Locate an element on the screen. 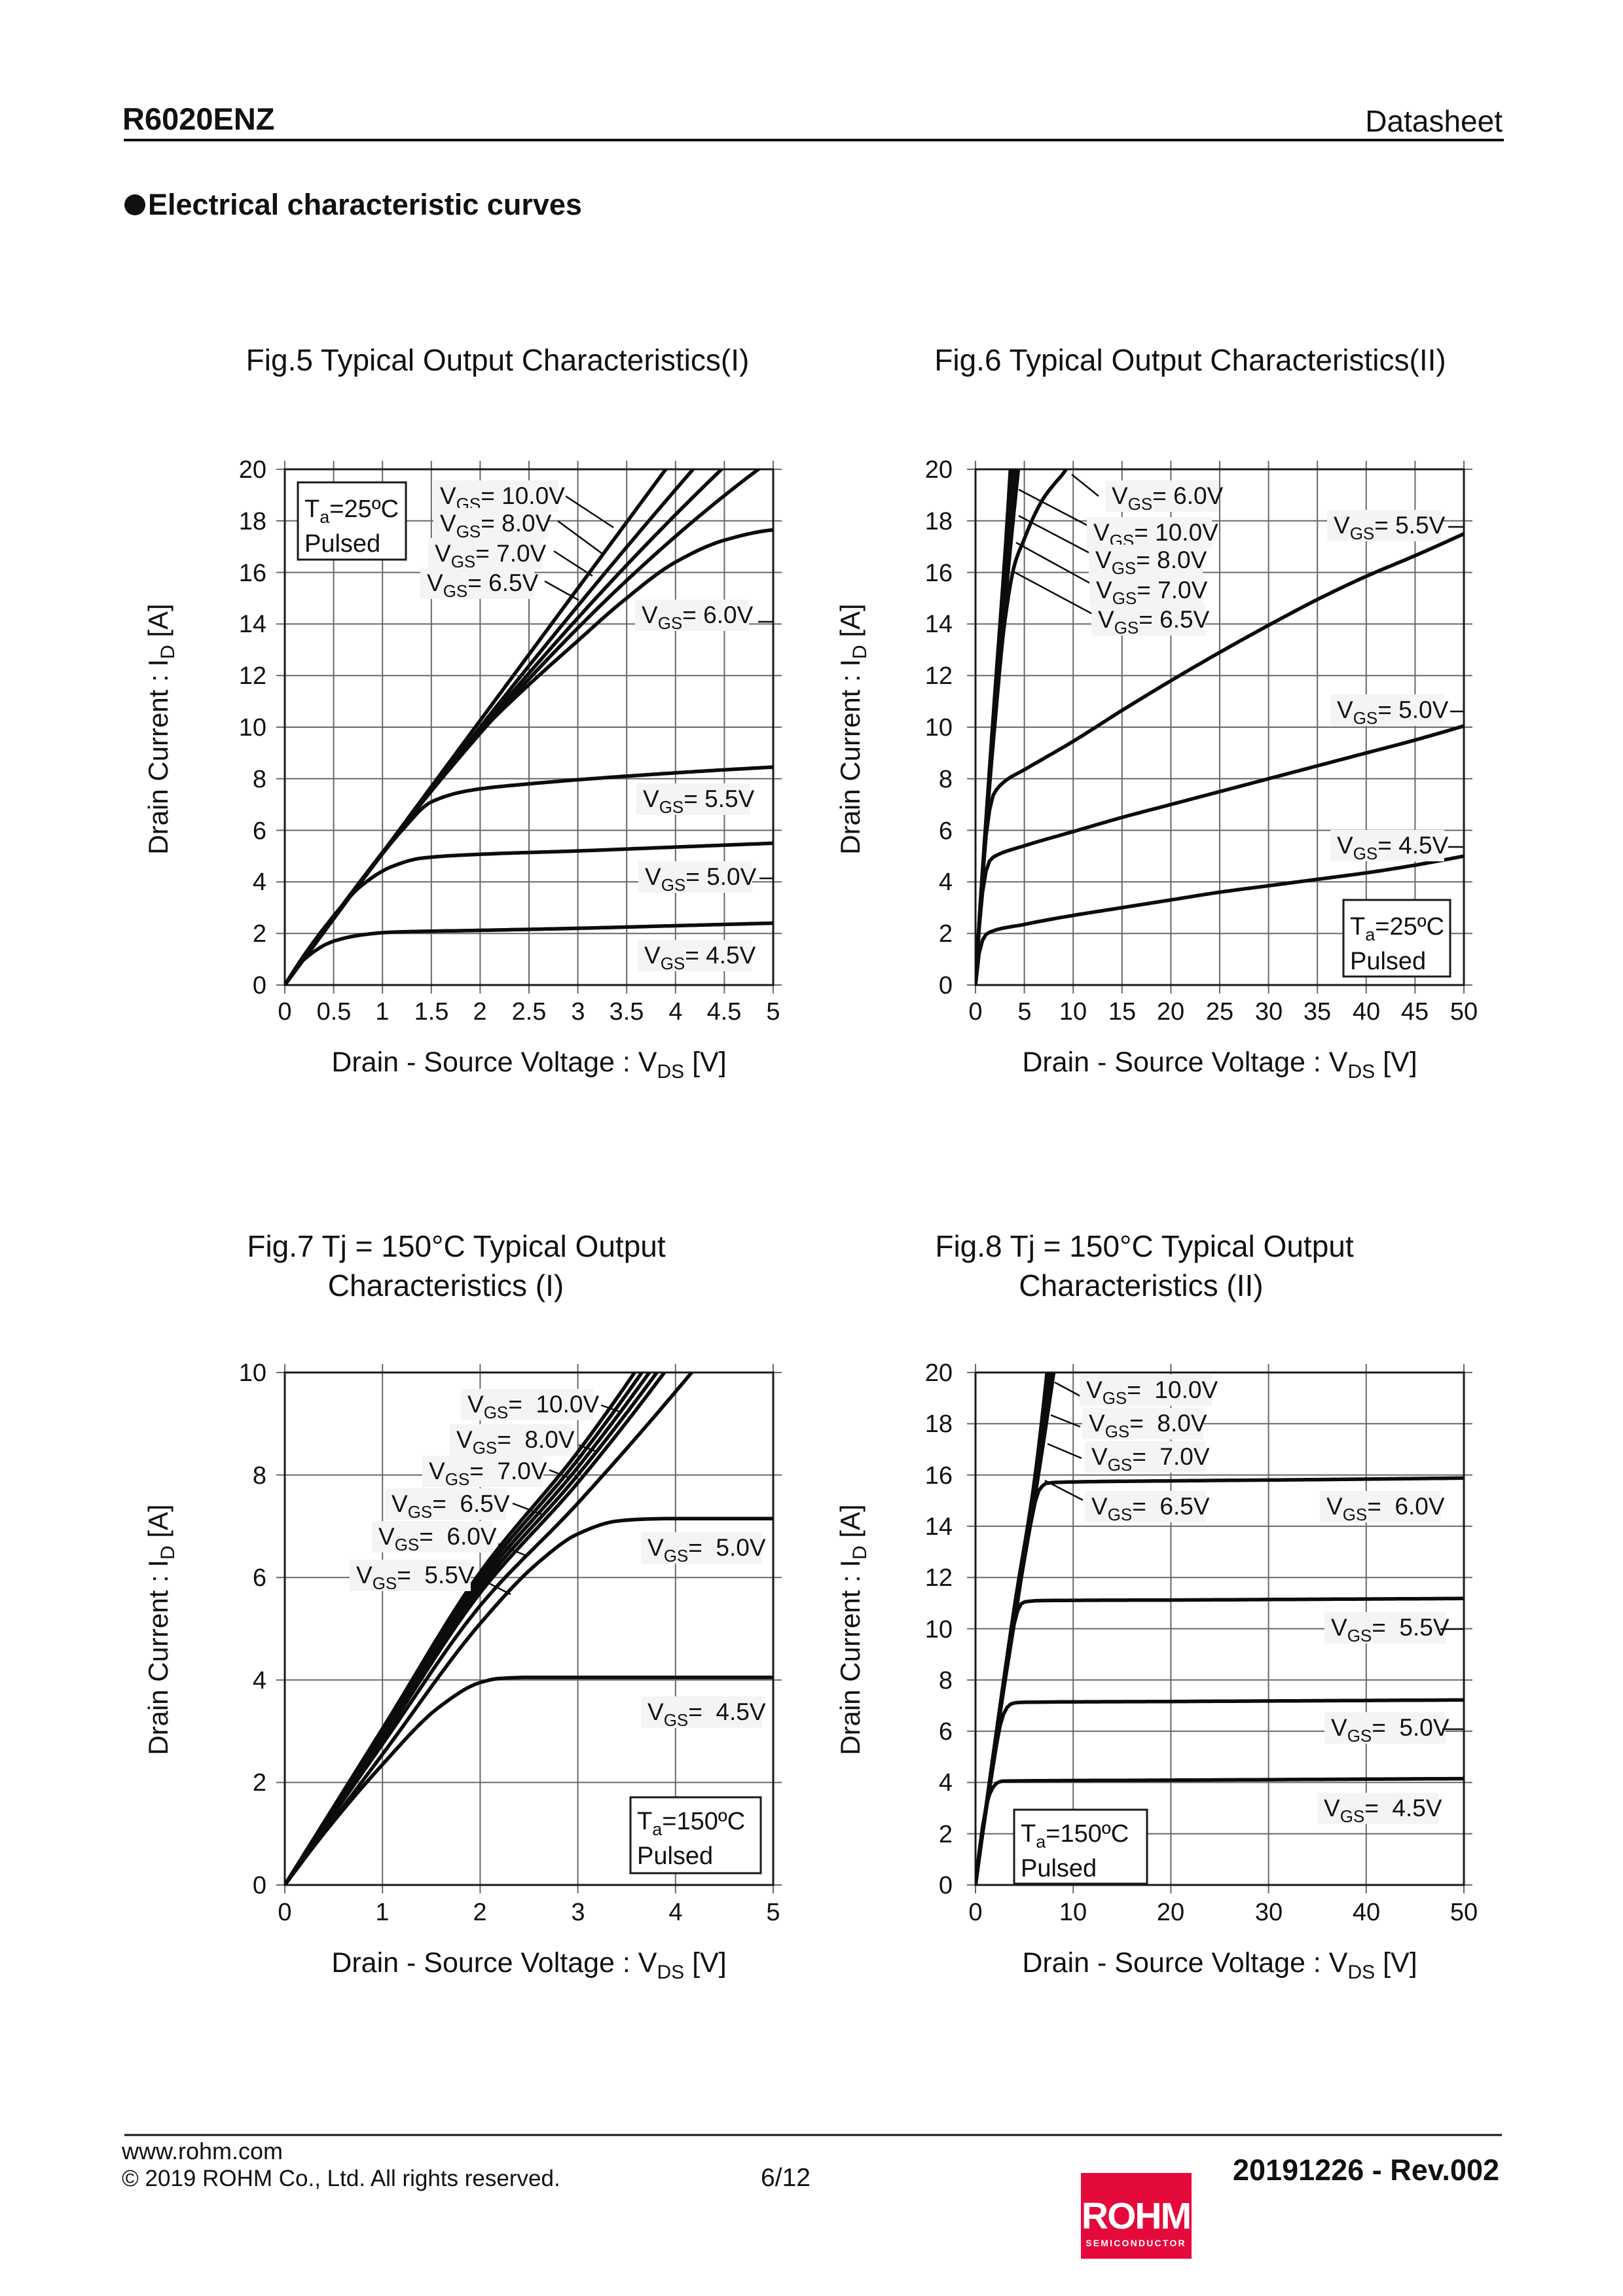  svg-text: 0.5 is located at coordinates (334, 1012).